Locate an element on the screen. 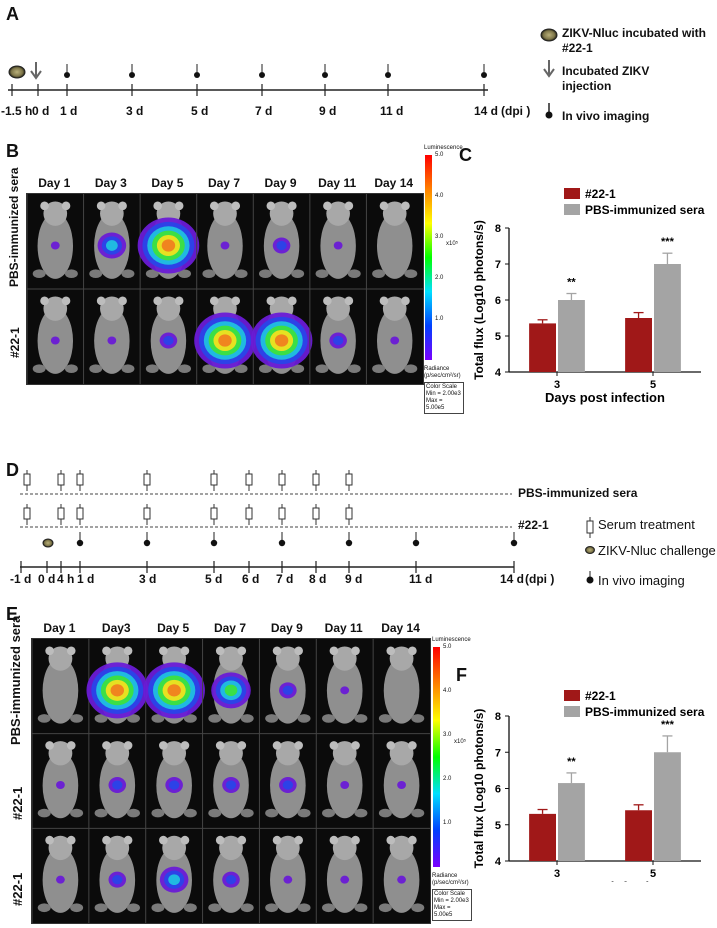  timeline-a-tick-label: 9 d is located at coordinates (328, 111).